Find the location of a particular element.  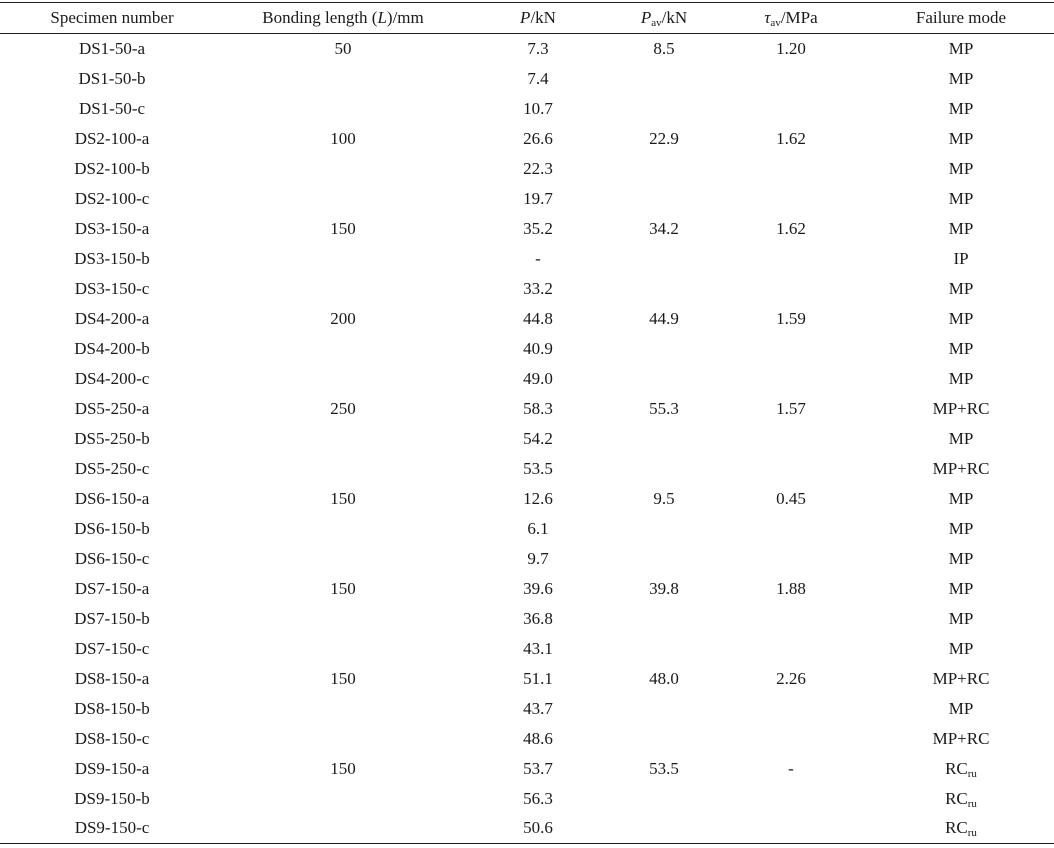

cell-load-text: 10.7 is located at coordinates (538, 108).